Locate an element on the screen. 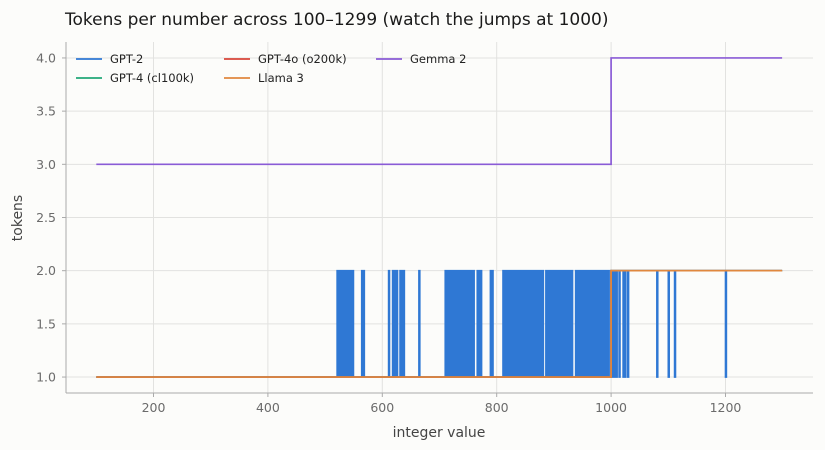  legend-label-gpt-4-cl100k: GPT-4 (cl100k) is located at coordinates (152, 78).